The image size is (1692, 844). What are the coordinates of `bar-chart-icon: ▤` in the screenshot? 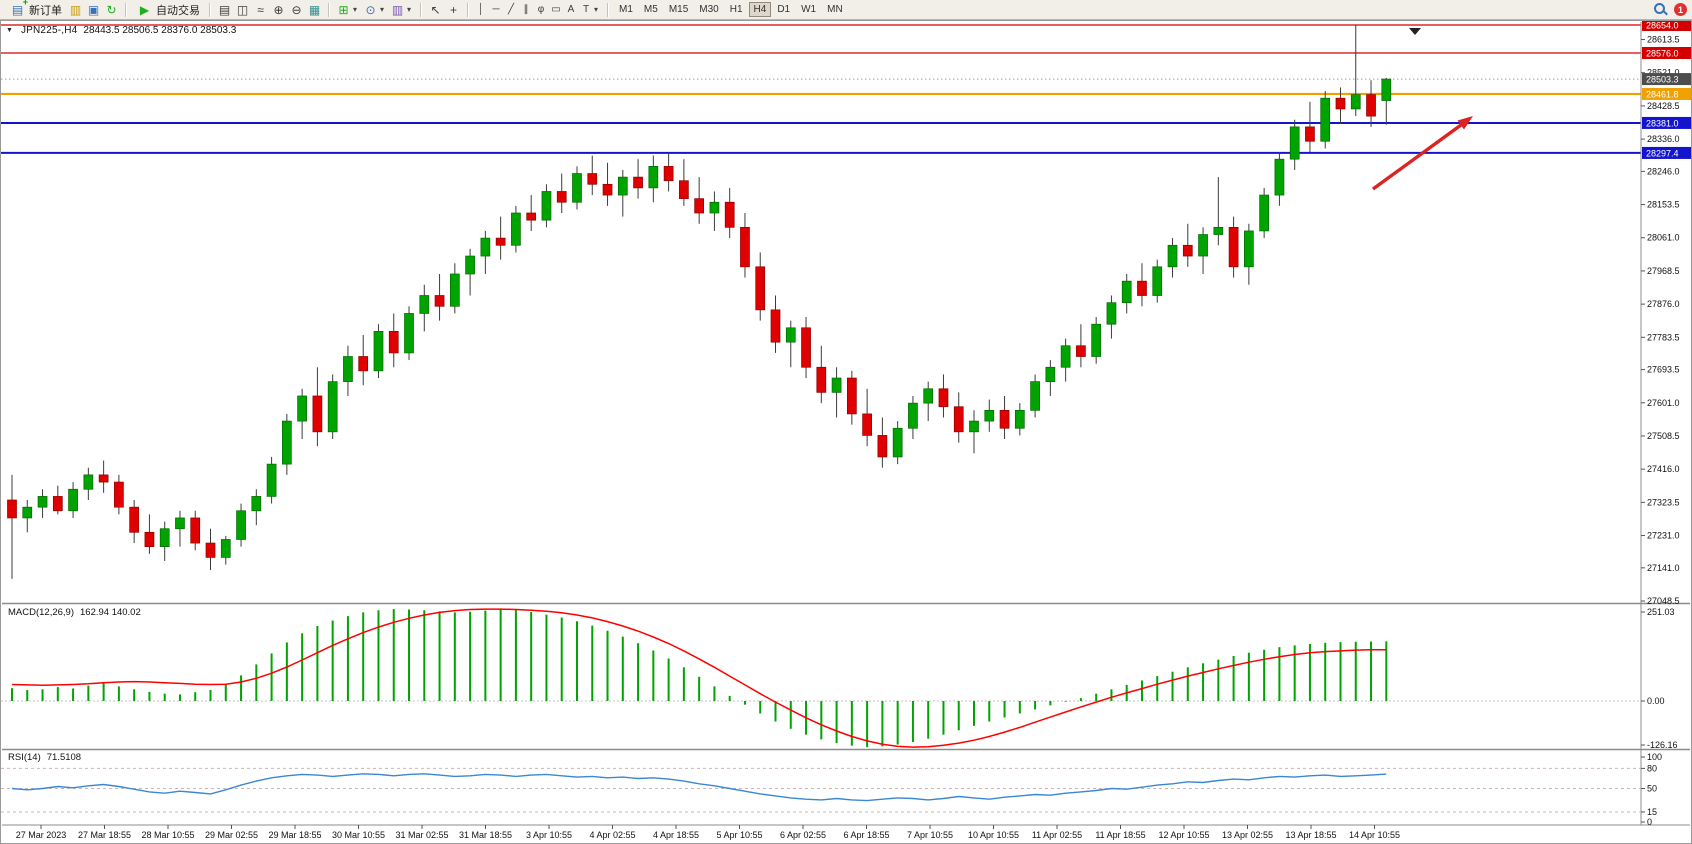 It's located at (224, 9).